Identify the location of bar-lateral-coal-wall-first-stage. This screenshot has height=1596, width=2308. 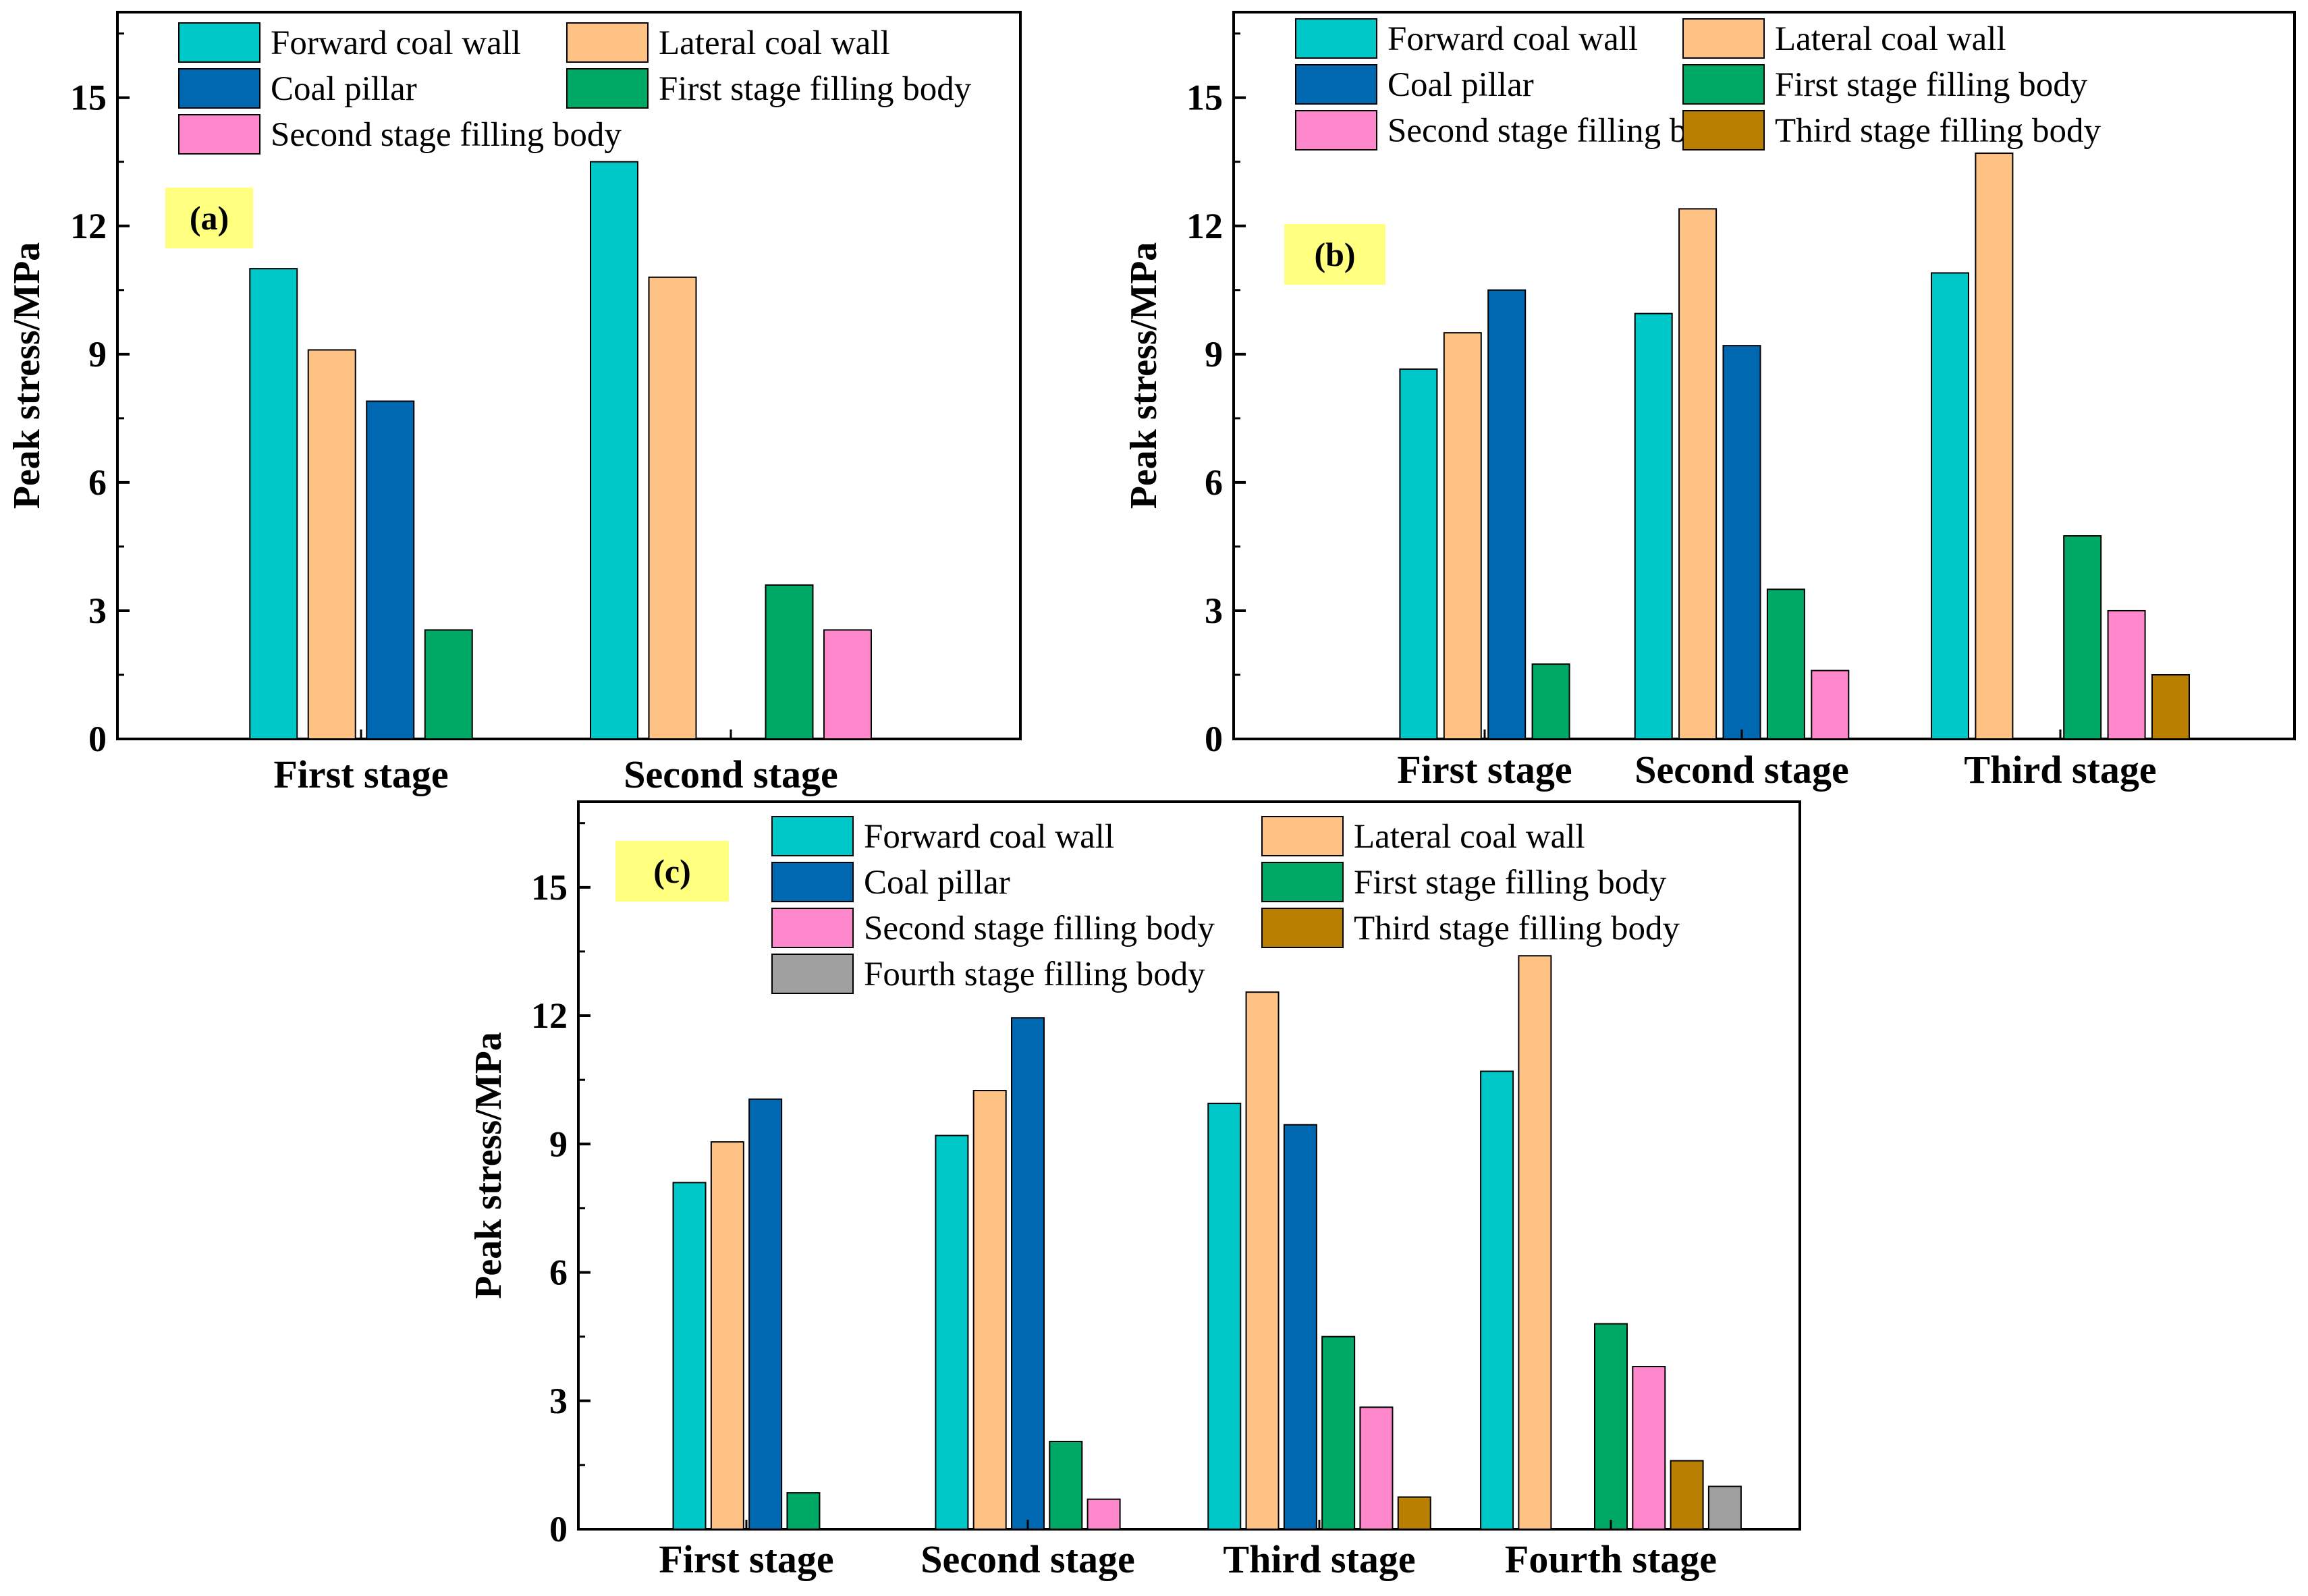
(1462, 536).